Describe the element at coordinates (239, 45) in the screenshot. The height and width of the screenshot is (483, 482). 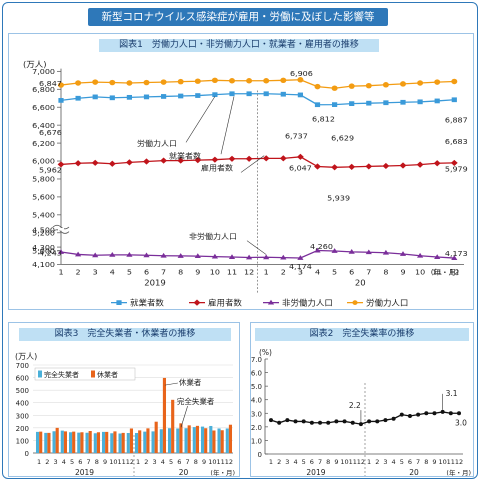
I see `chart1-title: 図表1 労働力人口・非労働力人口・就業者・雇用者の推移` at that location.